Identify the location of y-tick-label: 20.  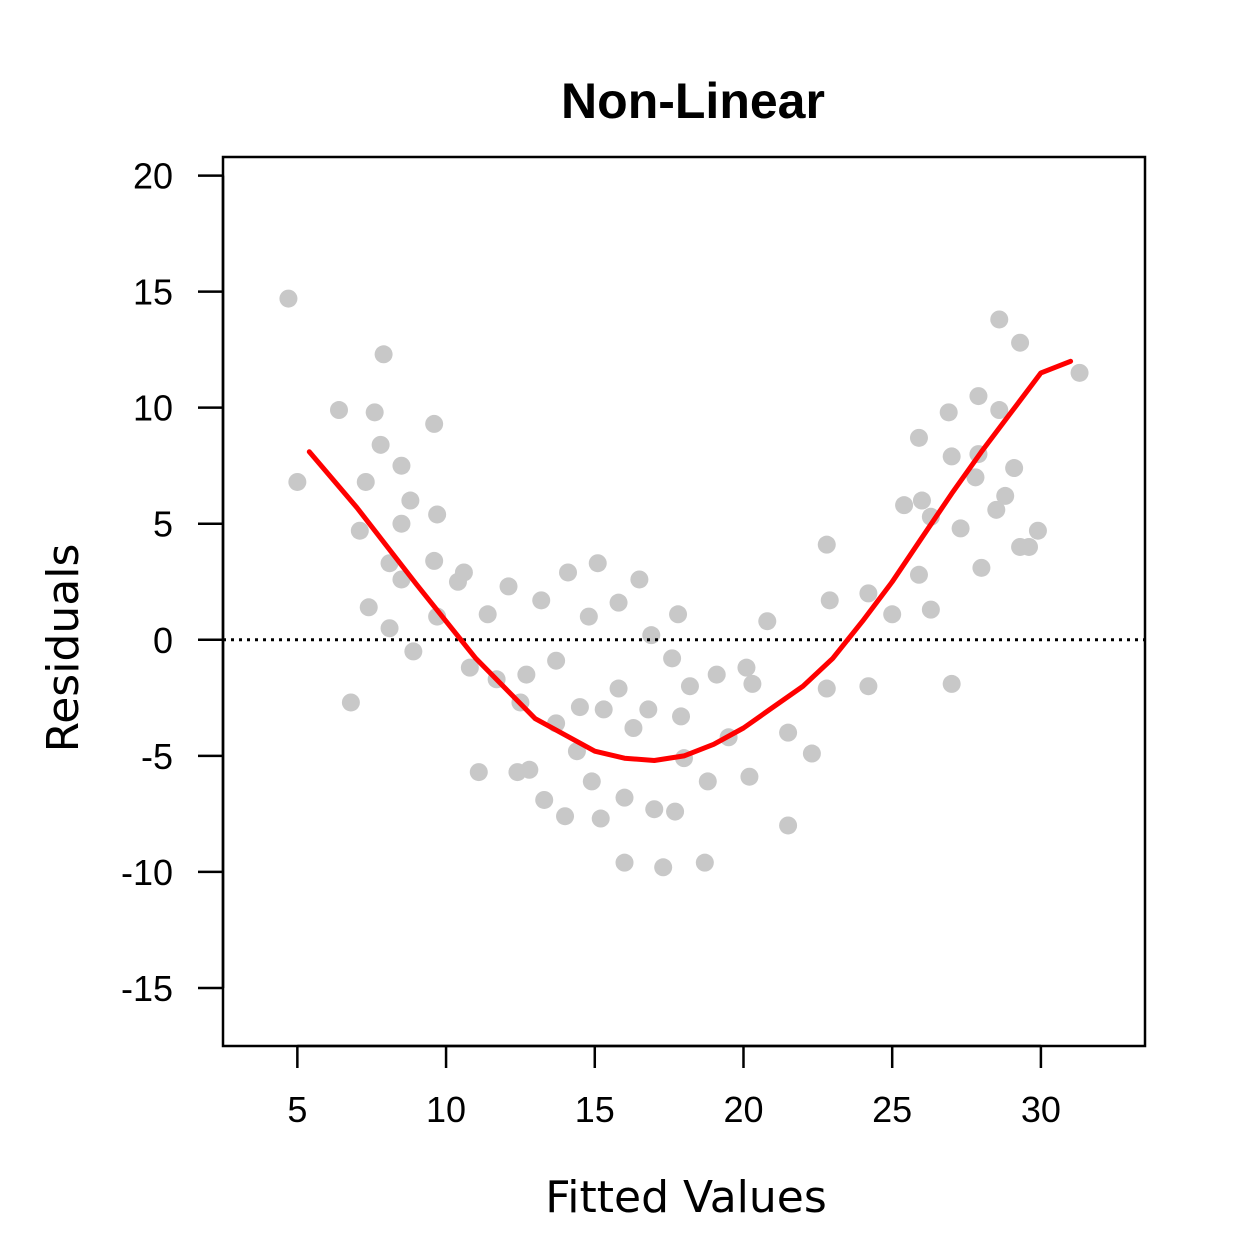
(153, 176).